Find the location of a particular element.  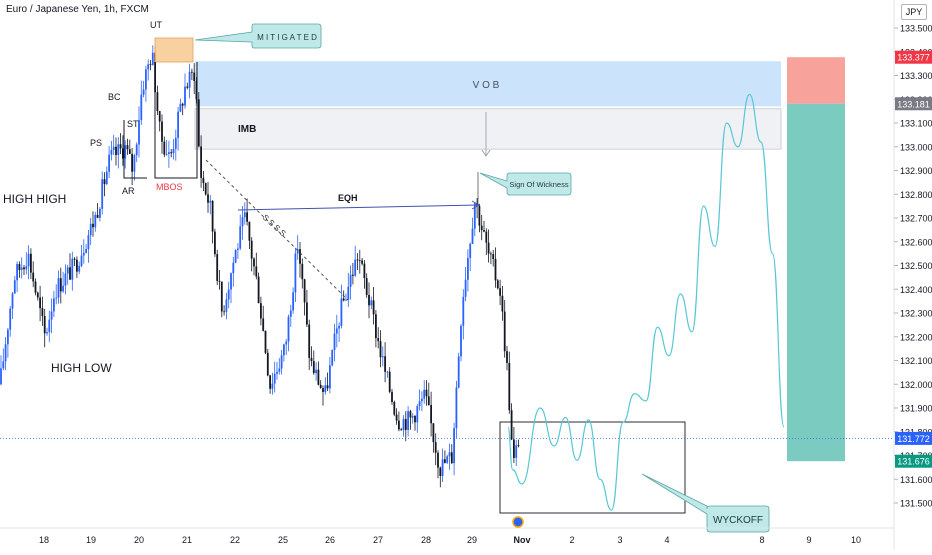

x-tick-label: 27 is located at coordinates (378, 540).